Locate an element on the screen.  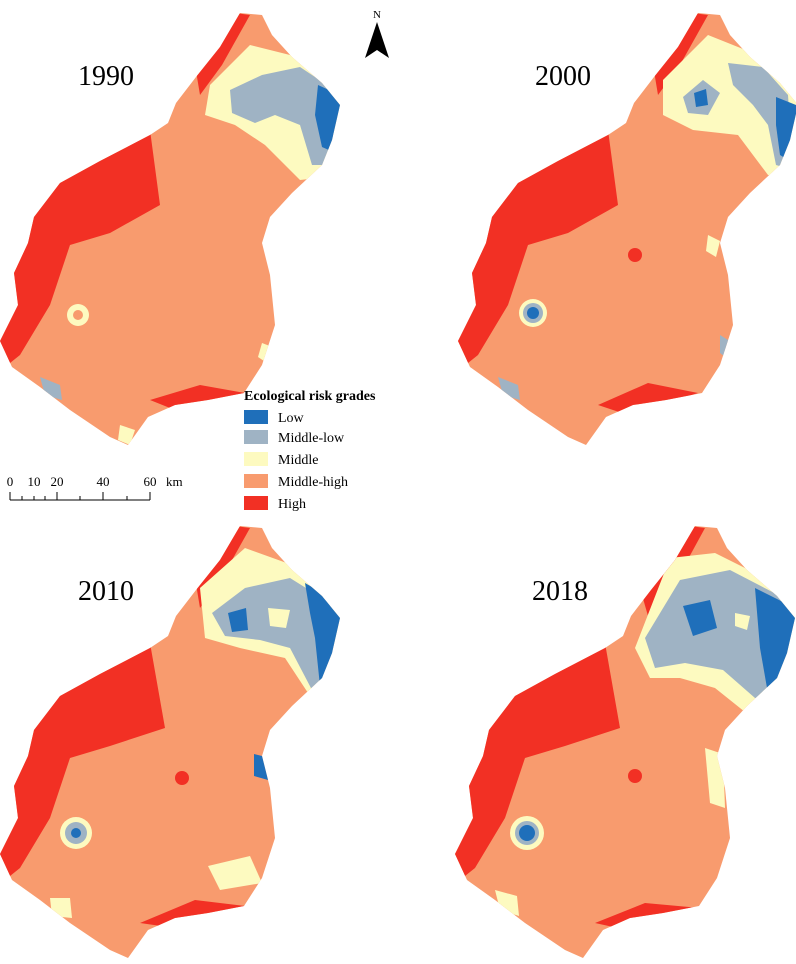
legend-label-middle: Middle is located at coordinates (298, 460).